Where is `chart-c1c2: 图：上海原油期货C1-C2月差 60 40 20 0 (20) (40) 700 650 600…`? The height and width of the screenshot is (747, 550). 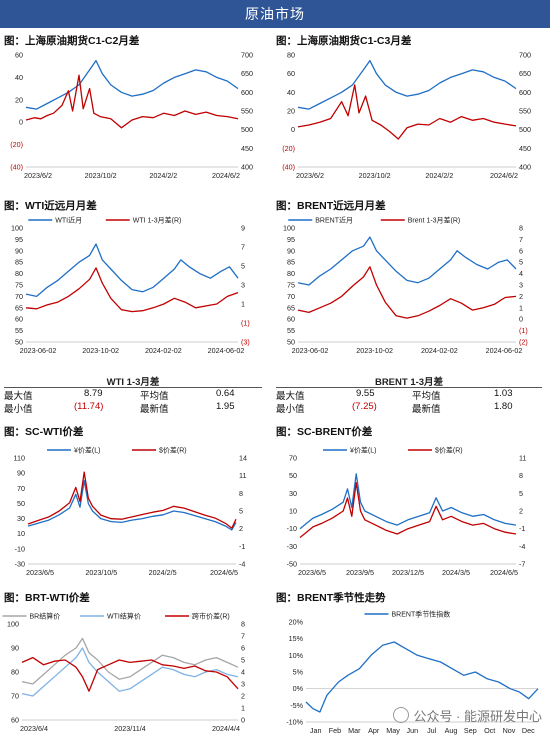 chart-c1c2: 图：上海原油期货C1-C2月差 60 40 20 0 (20) (40) 700 650 600… is located at coordinates (135, 113).